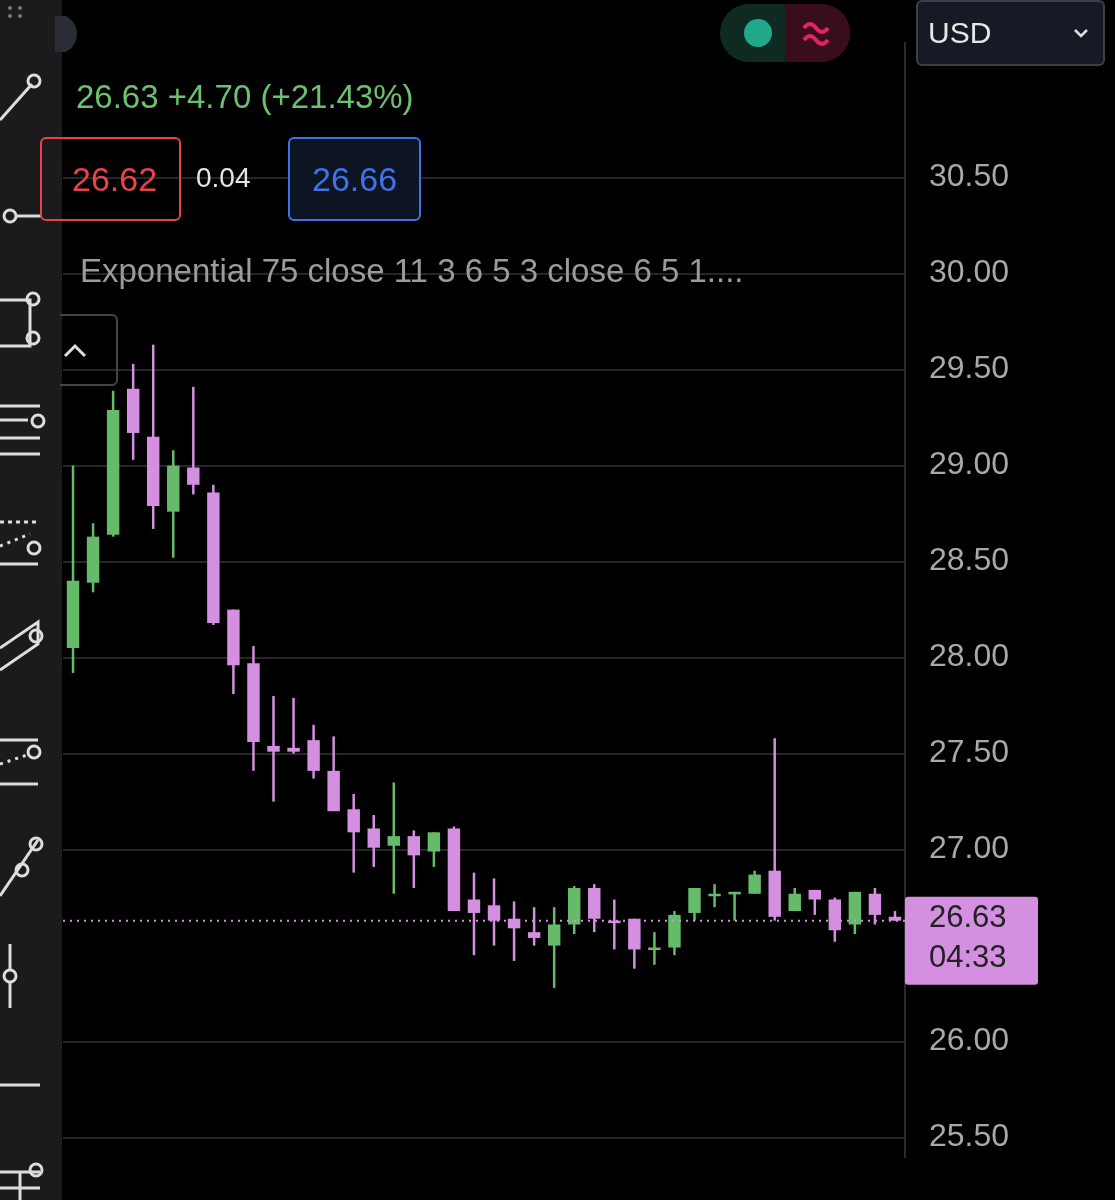  Describe the element at coordinates (111, 179) in the screenshot. I see `annotation: 26.62` at that location.